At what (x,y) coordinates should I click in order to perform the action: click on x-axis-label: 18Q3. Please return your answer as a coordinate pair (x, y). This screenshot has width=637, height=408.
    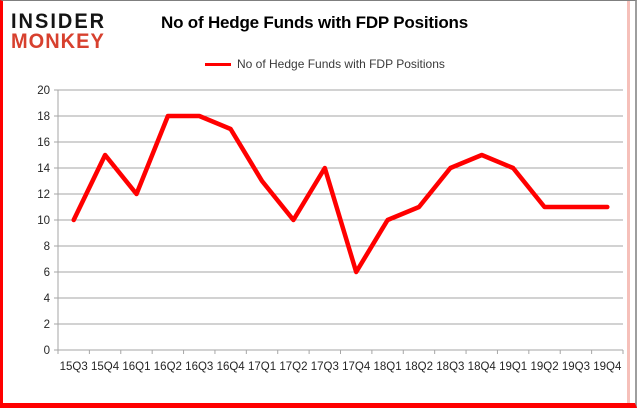
    Looking at the image, I should click on (450, 367).